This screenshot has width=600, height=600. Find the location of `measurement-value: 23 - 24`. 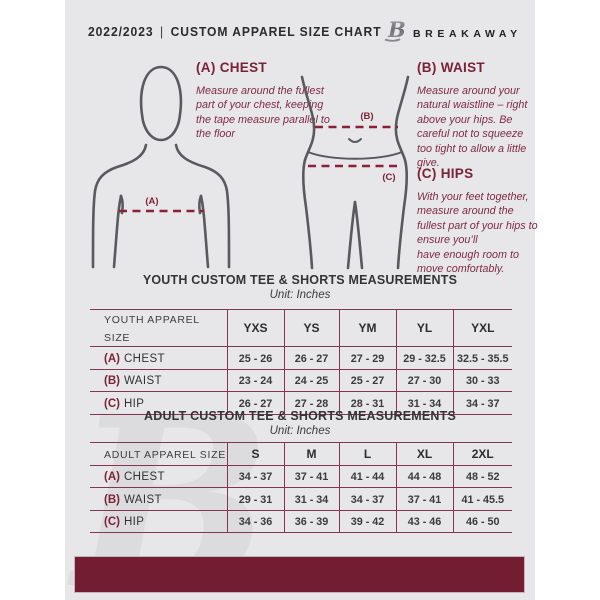

measurement-value: 23 - 24 is located at coordinates (255, 381).